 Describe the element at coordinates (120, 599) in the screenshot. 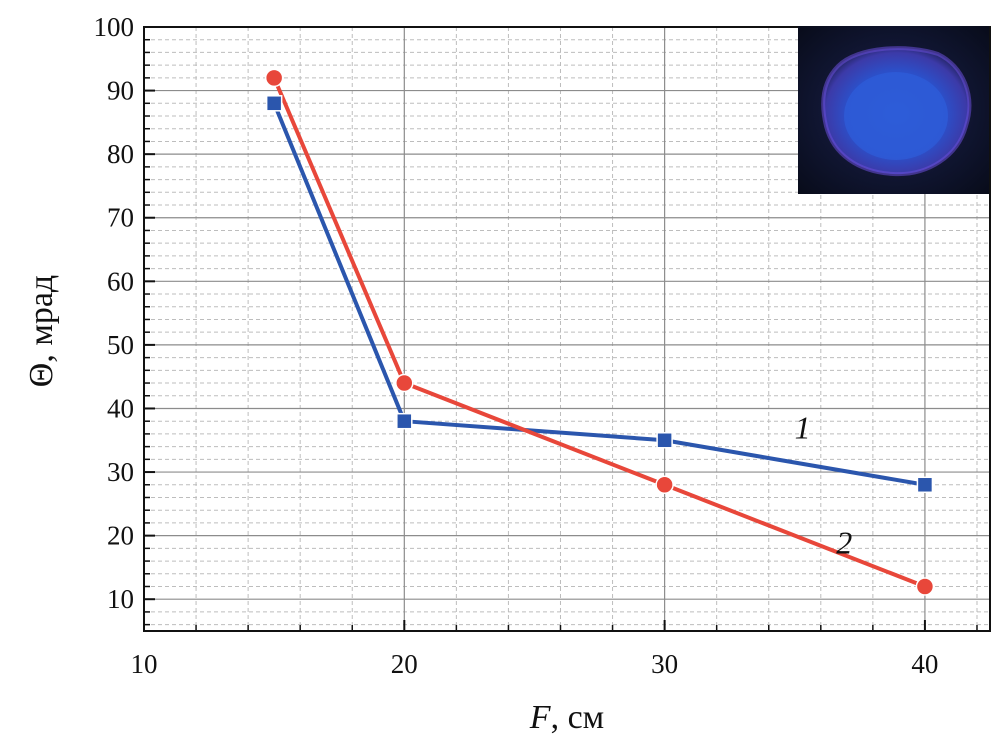

I see `y-tick-label: 10` at that location.